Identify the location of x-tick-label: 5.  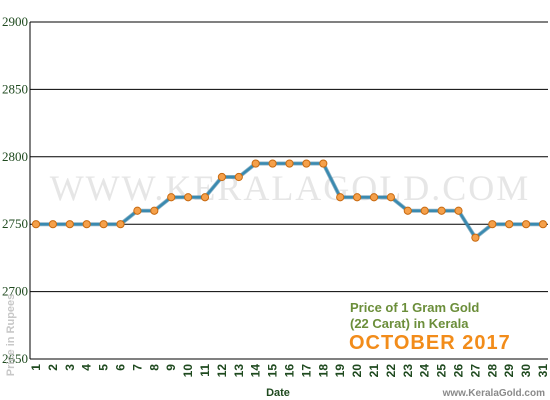
(104, 367).